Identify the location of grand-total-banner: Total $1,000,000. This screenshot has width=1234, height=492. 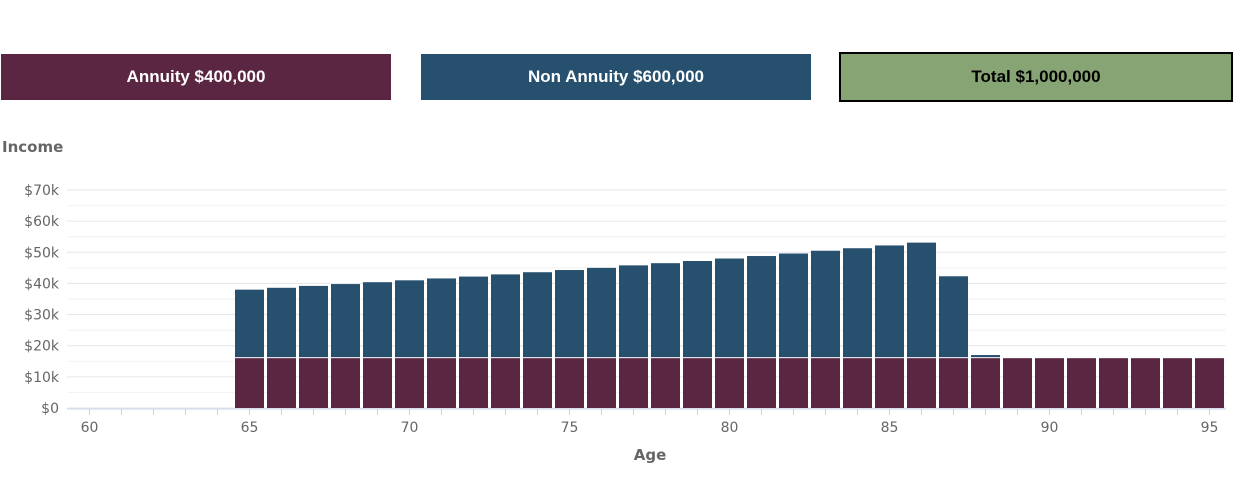
(1036, 77).